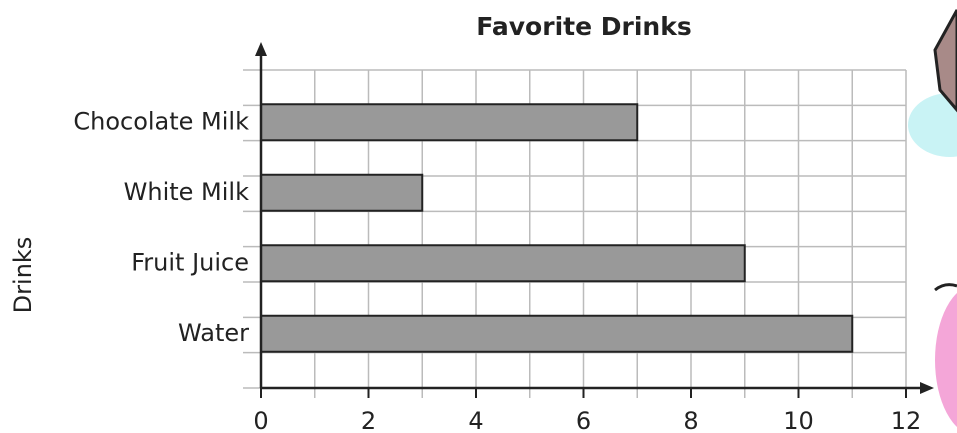 This screenshot has height=433, width=957. What do you see at coordinates (583, 420) in the screenshot?
I see `x-tick-label: 6` at bounding box center [583, 420].